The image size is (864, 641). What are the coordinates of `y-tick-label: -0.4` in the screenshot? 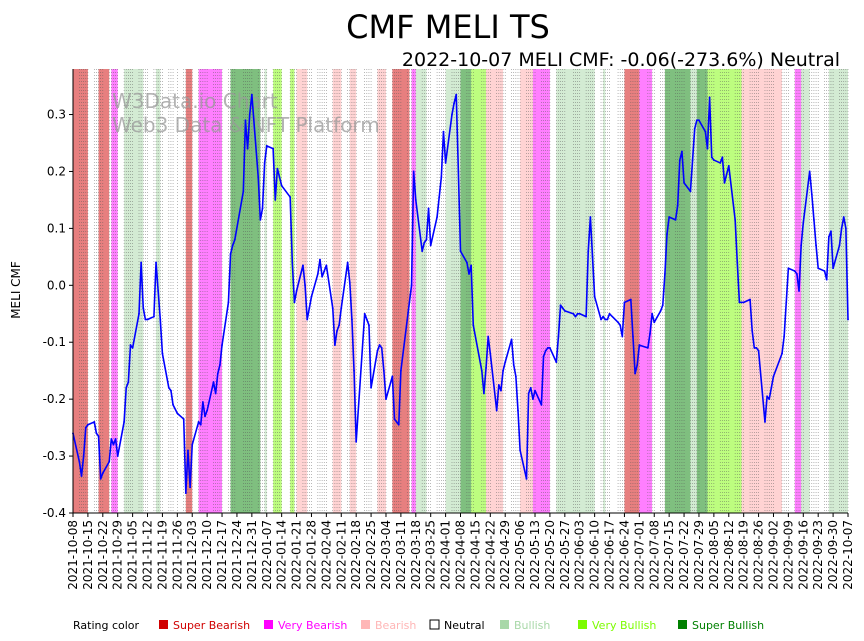 It's located at (54, 513).